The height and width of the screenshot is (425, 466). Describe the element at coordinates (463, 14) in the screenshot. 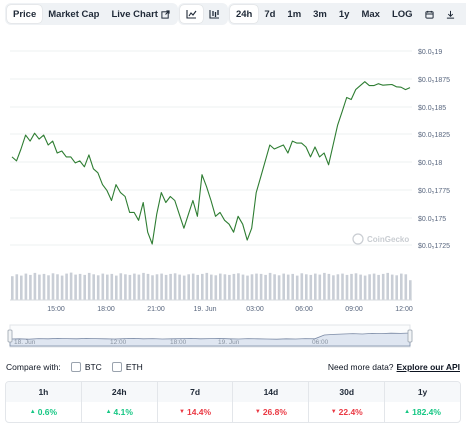

I see `fullscreen-button` at that location.